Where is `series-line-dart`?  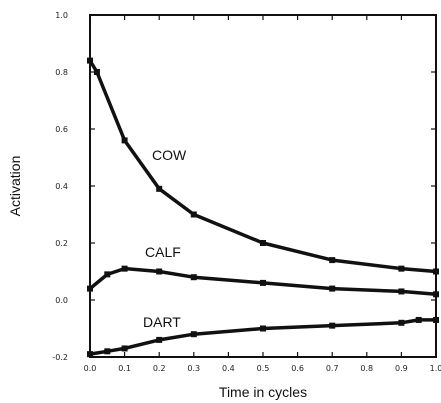
series-line-dart is located at coordinates (263, 337).